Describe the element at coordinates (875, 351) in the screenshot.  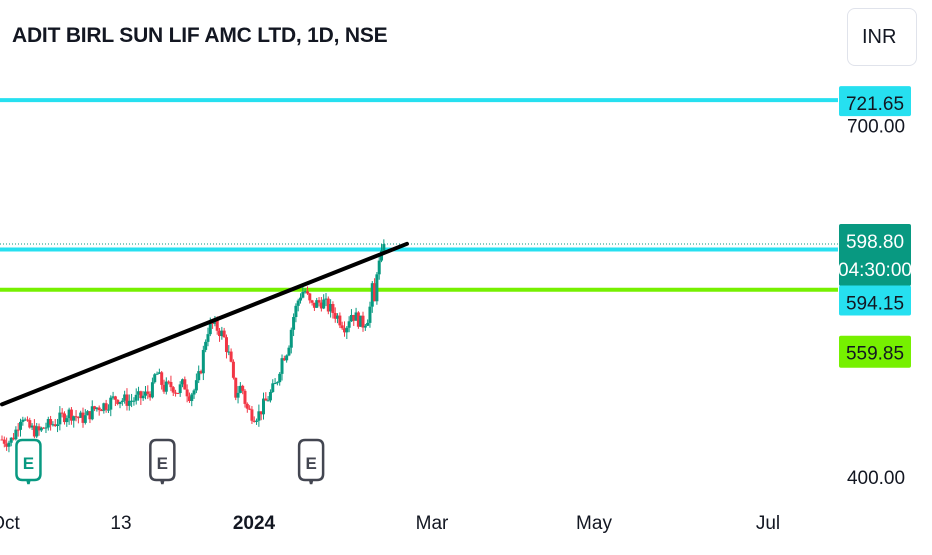
I see `level-tag-2-bg` at that location.